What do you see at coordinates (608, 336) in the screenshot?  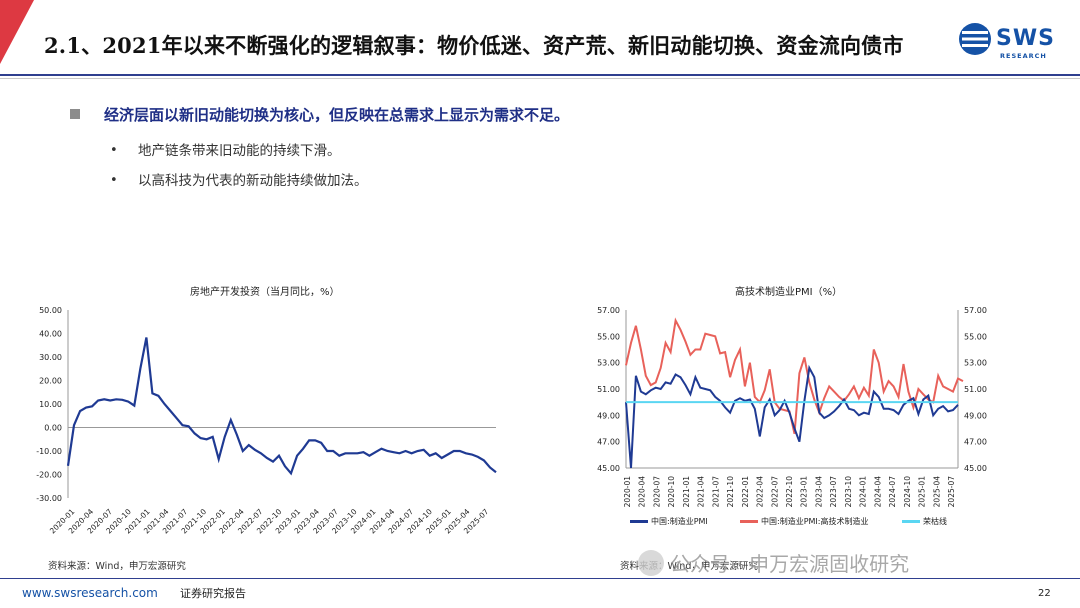 I see `left-y-tick-label: 55.00` at bounding box center [608, 336].